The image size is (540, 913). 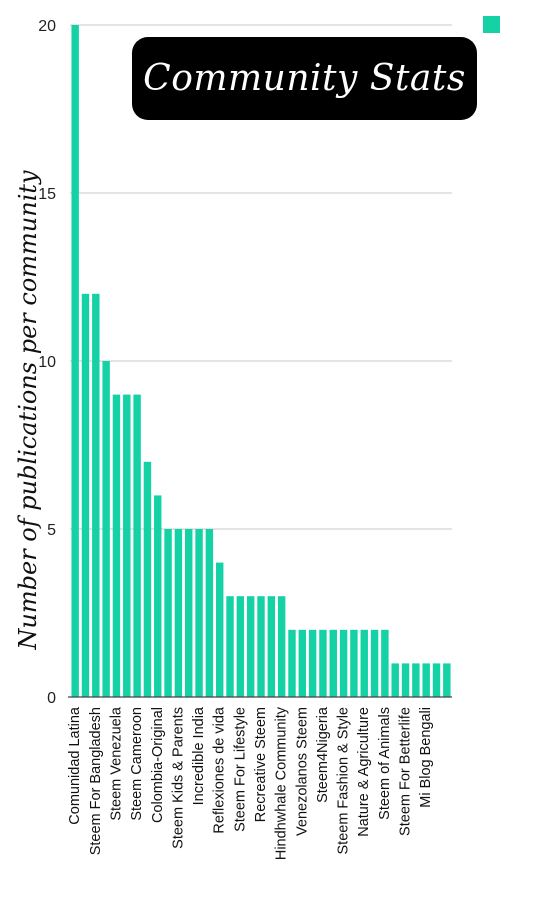 What do you see at coordinates (47, 26) in the screenshot?
I see `y-tick-label: 20` at bounding box center [47, 26].